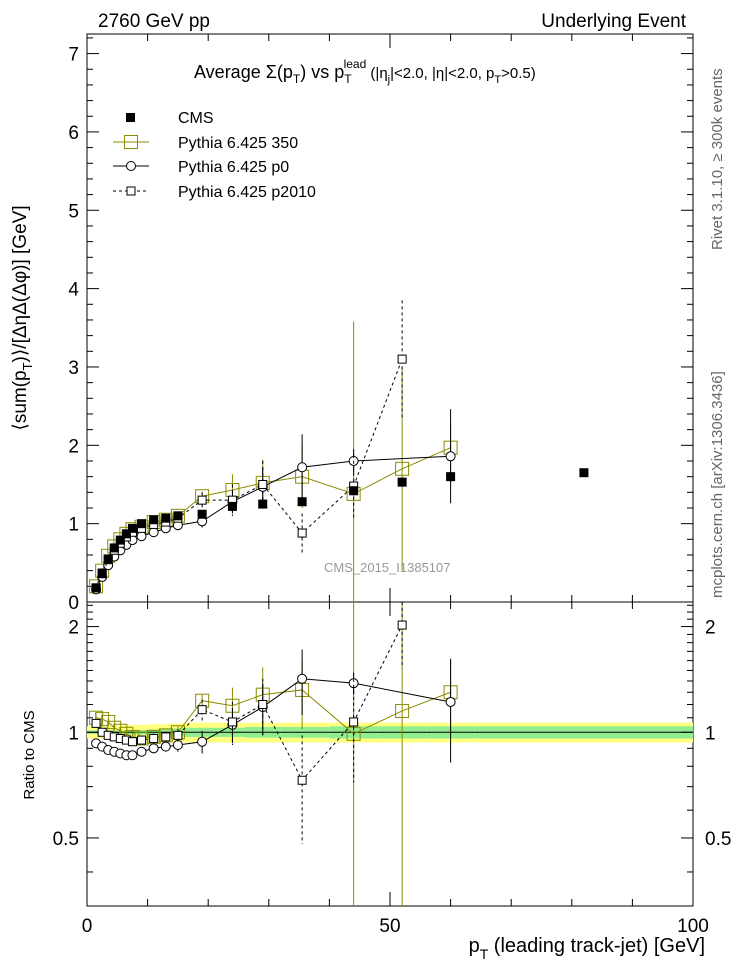  I want to click on ratio-y-tick-label-right: 2, so click(710, 628).